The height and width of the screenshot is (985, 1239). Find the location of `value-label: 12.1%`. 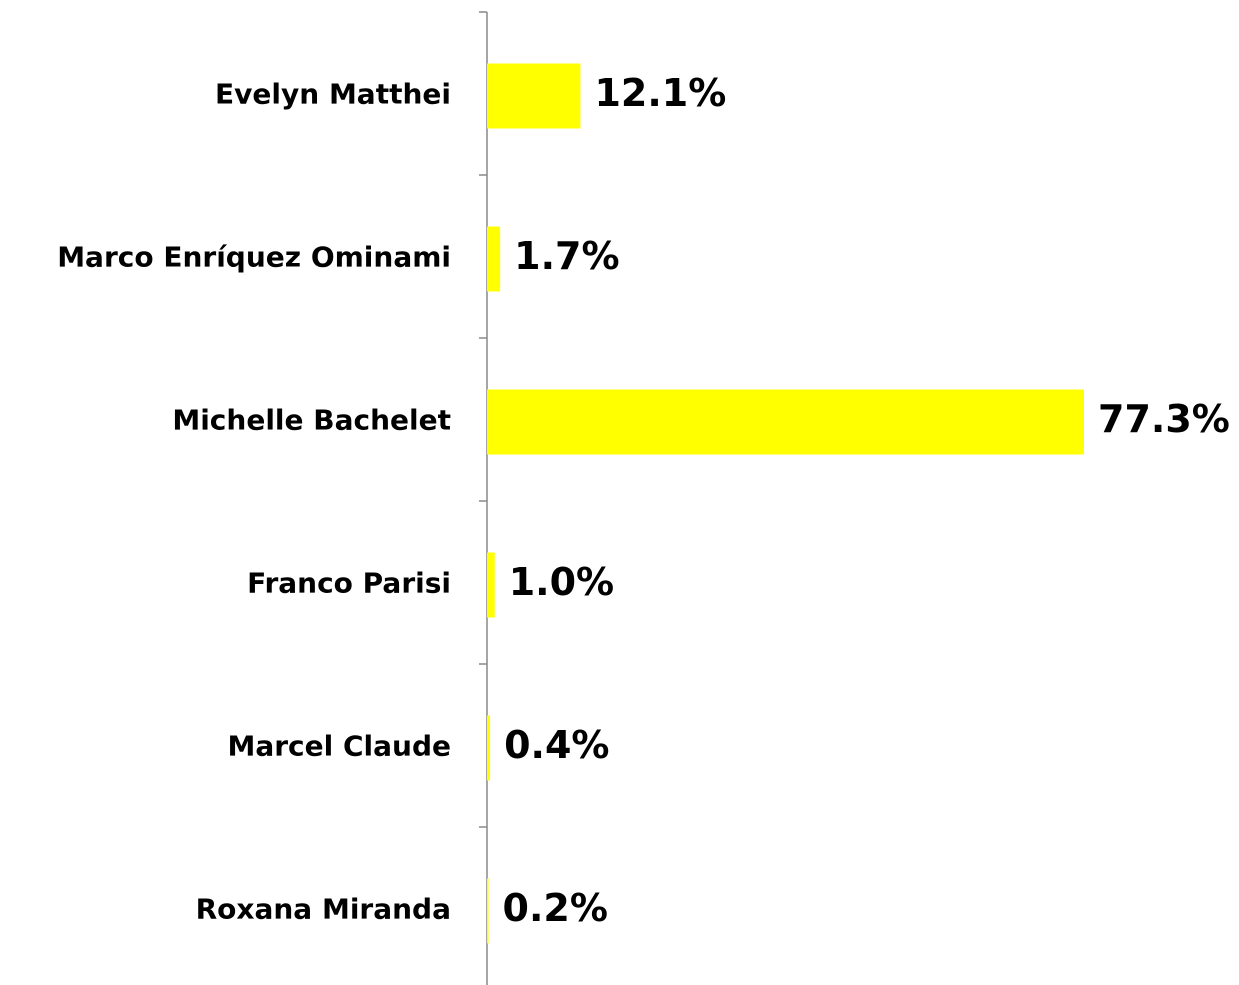

value-label: 12.1% is located at coordinates (660, 93).